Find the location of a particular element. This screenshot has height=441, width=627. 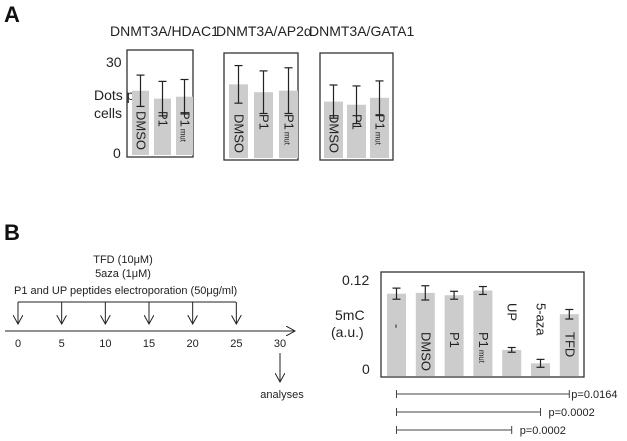

pvalue-label: p=0.0164 is located at coordinates (594, 395).